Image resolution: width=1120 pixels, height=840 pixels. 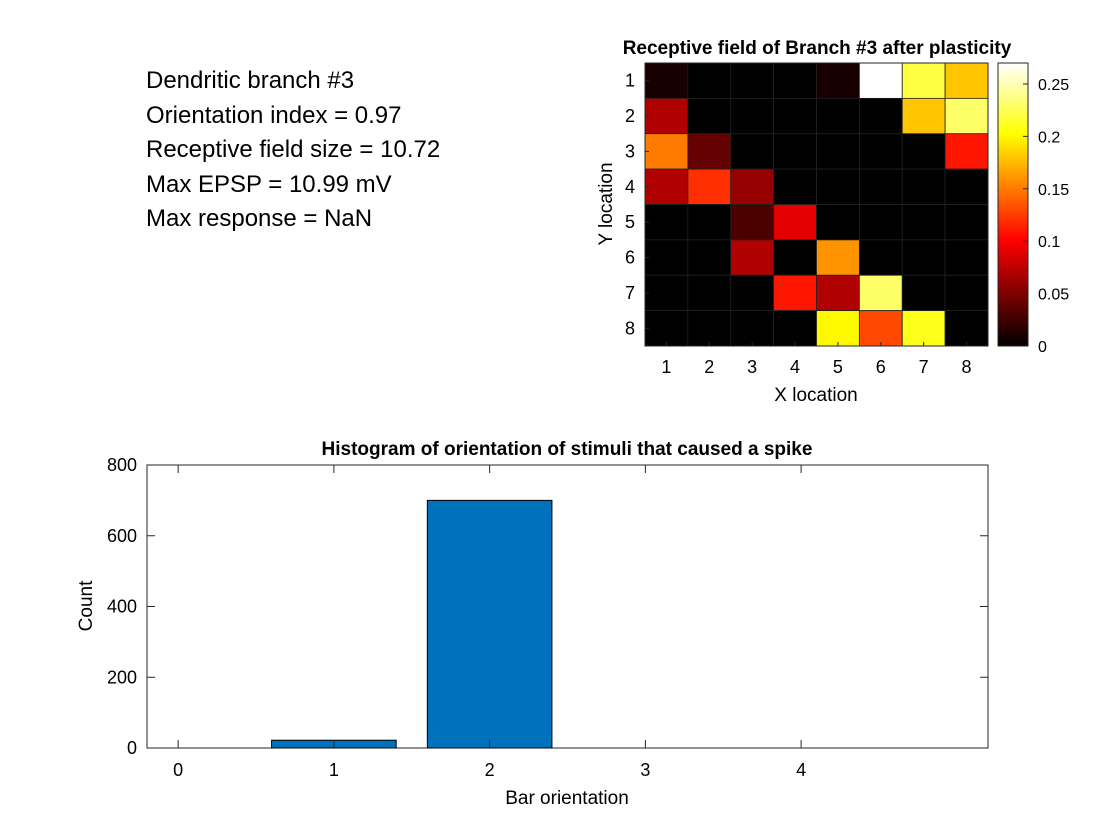 What do you see at coordinates (1042, 347) in the screenshot?
I see `colorbar-tick-label: 0` at bounding box center [1042, 347].